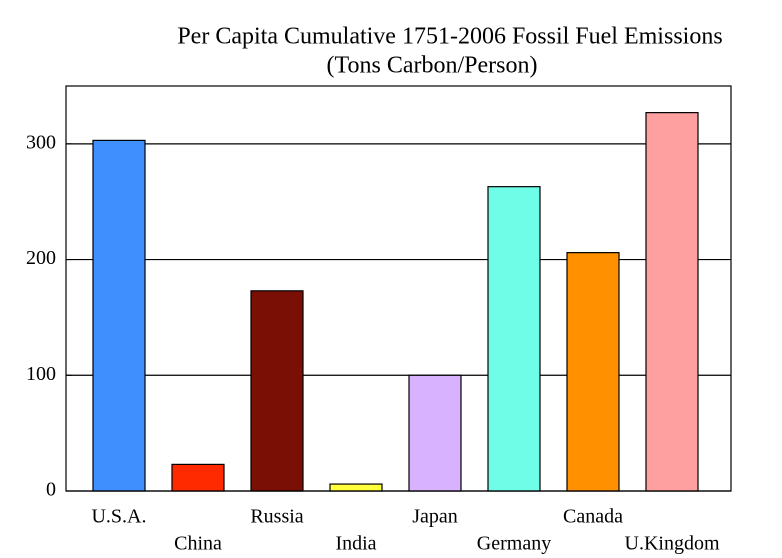 Image resolution: width=782 pixels, height=558 pixels. What do you see at coordinates (276, 517) in the screenshot?
I see `x-tick-label: Russia` at bounding box center [276, 517].